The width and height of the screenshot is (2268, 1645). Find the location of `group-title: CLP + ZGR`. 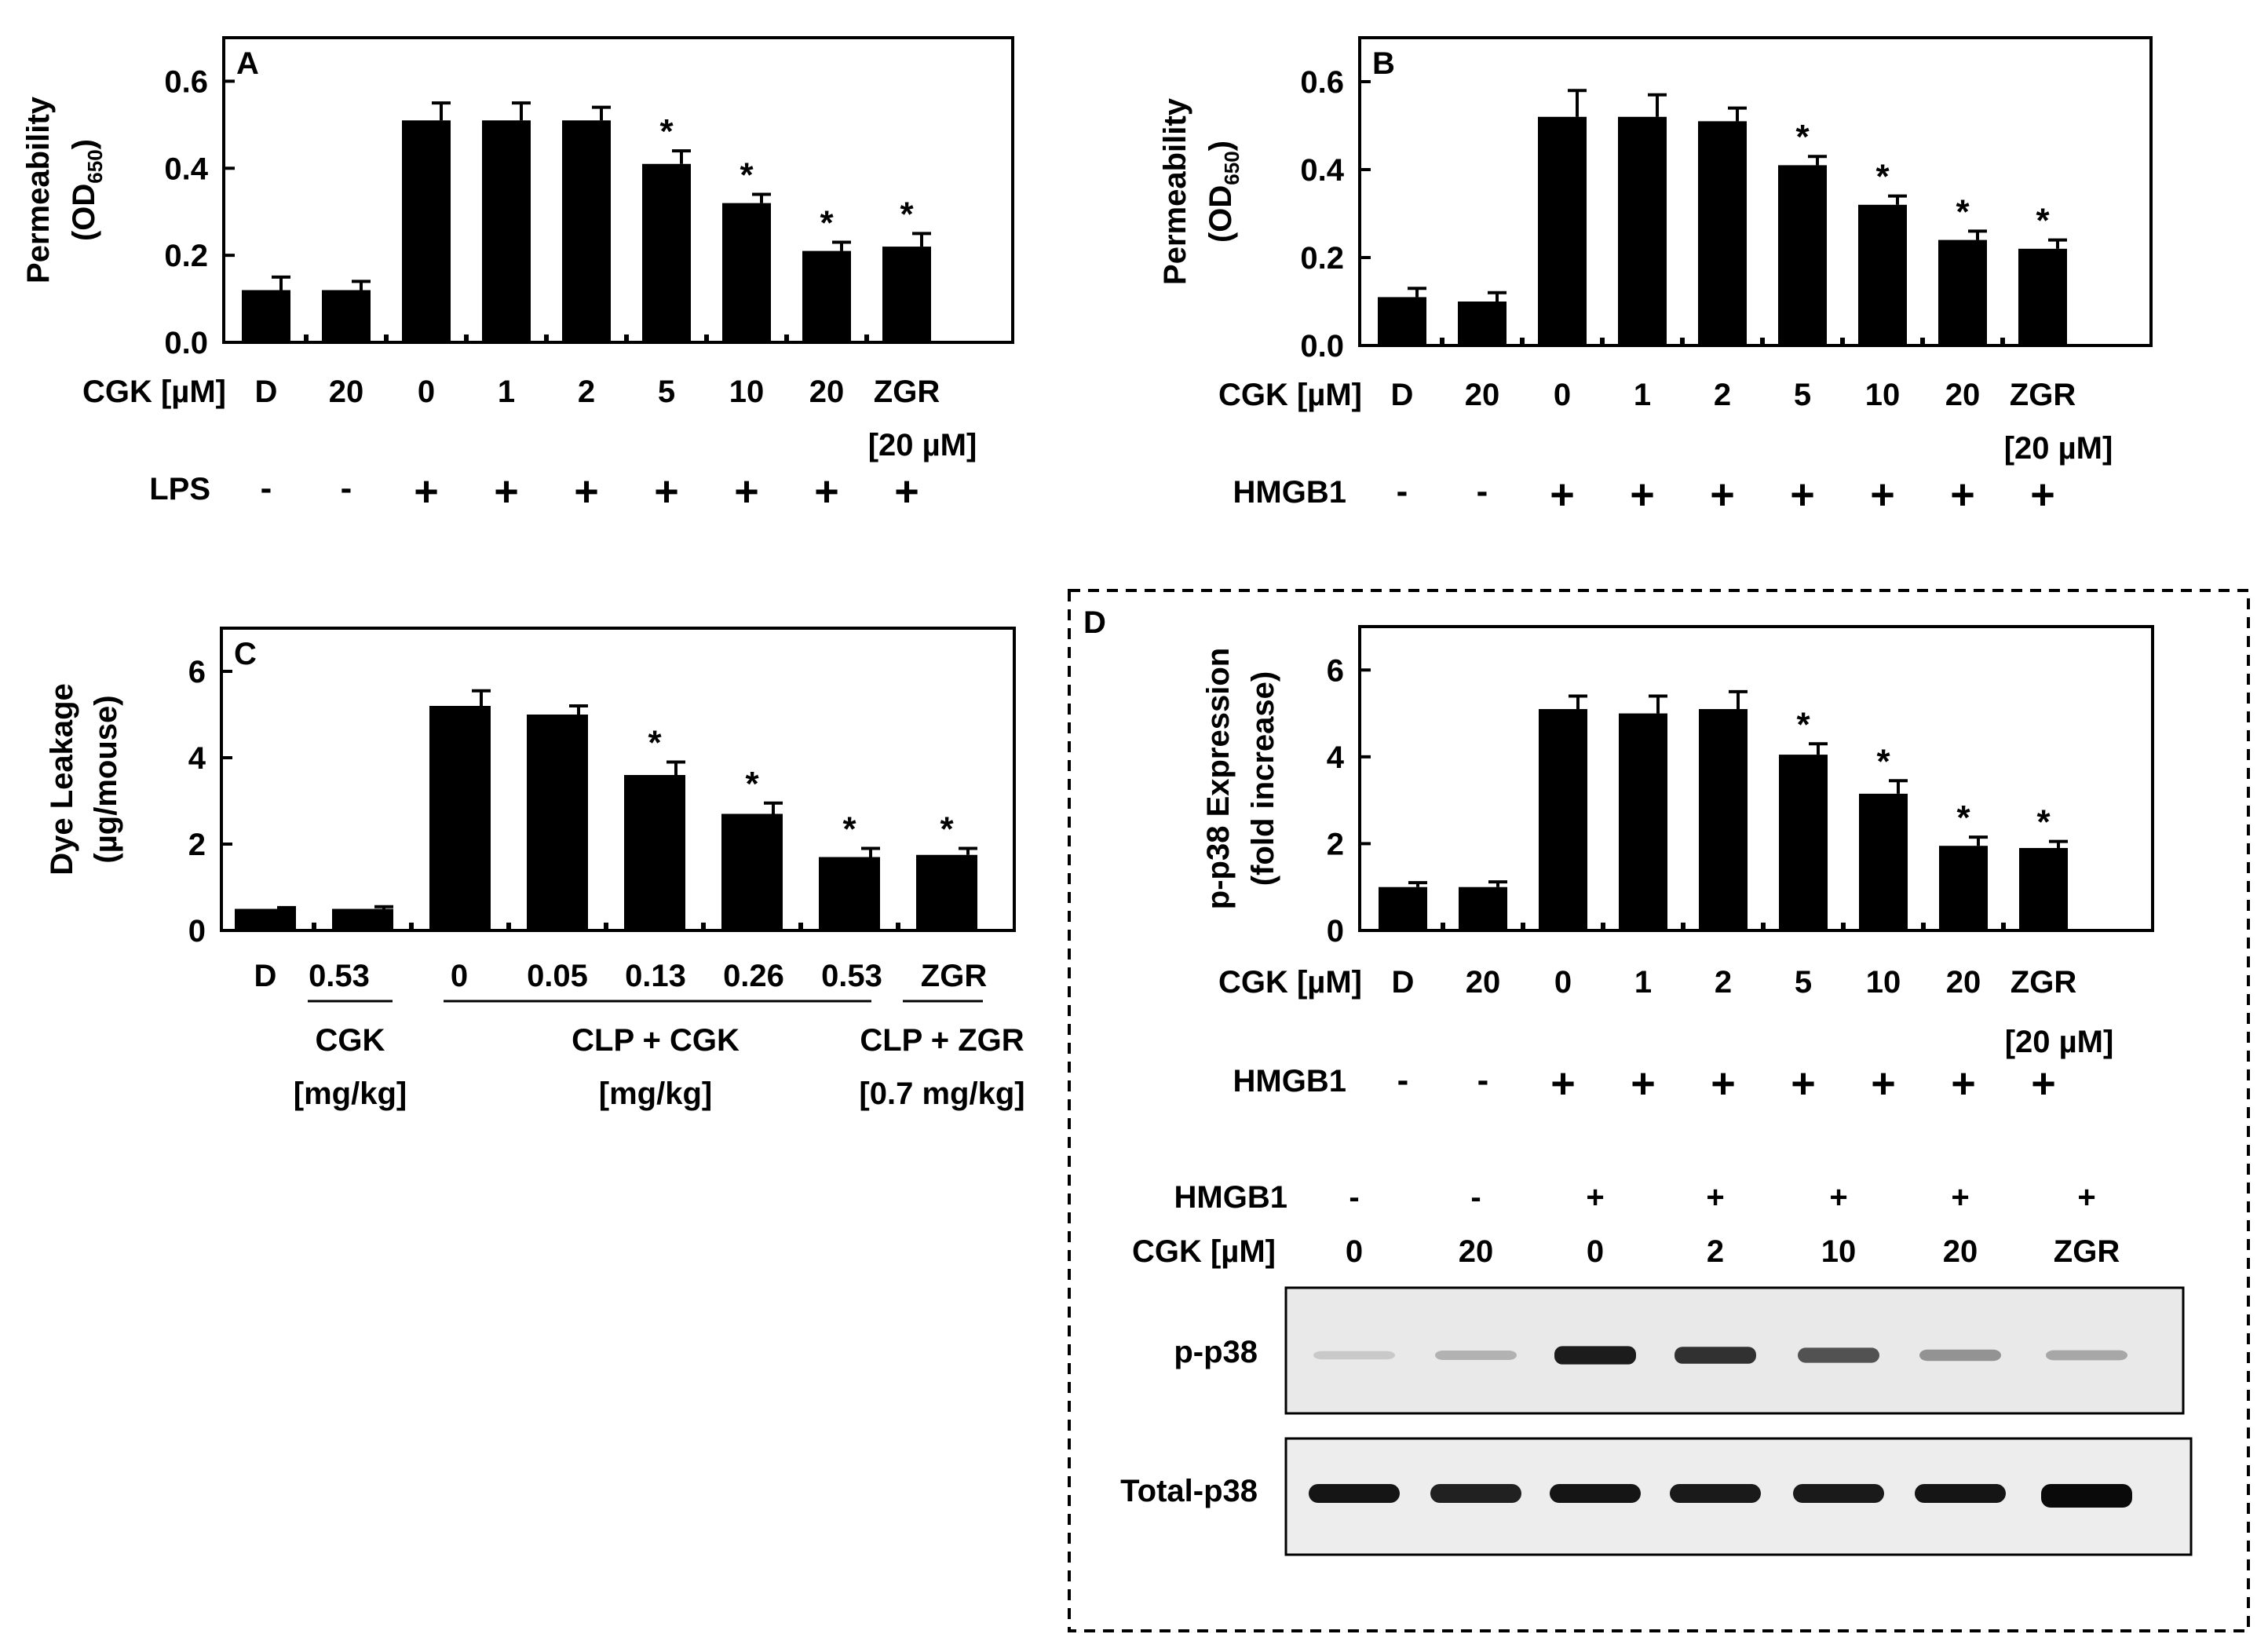

group-title: CLP + ZGR is located at coordinates (942, 1040).